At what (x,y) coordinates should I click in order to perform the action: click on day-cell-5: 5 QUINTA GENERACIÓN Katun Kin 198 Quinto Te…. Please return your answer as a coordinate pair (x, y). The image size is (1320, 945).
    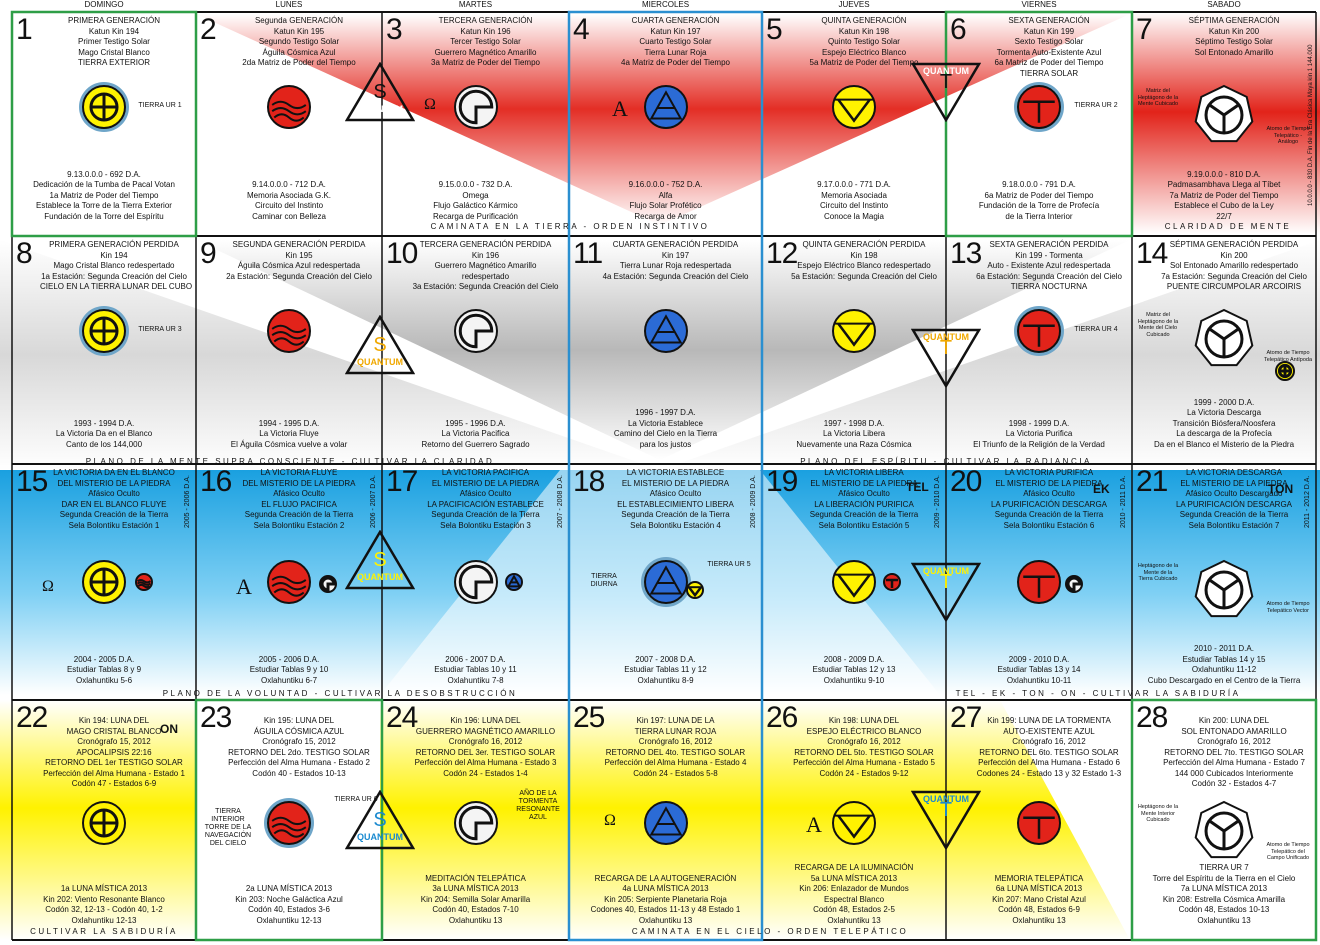
    Looking at the image, I should click on (854, 124).